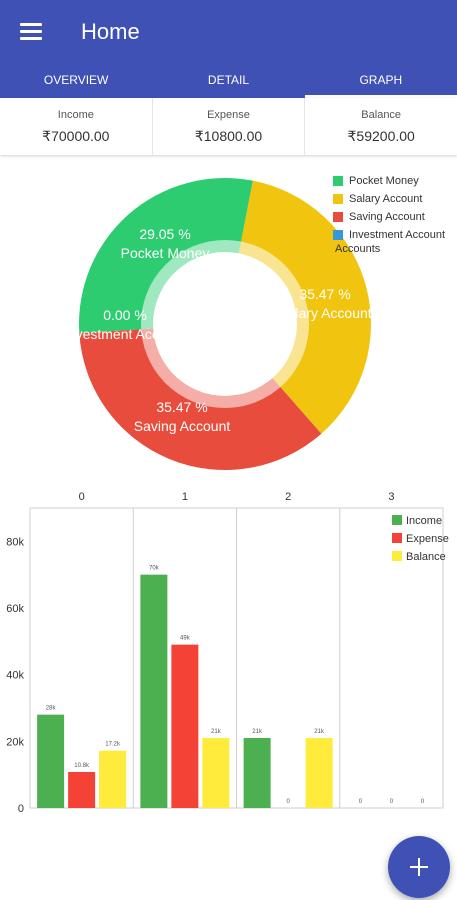 This screenshot has width=457, height=900. I want to click on income-value: ₹70000.00, so click(76, 136).